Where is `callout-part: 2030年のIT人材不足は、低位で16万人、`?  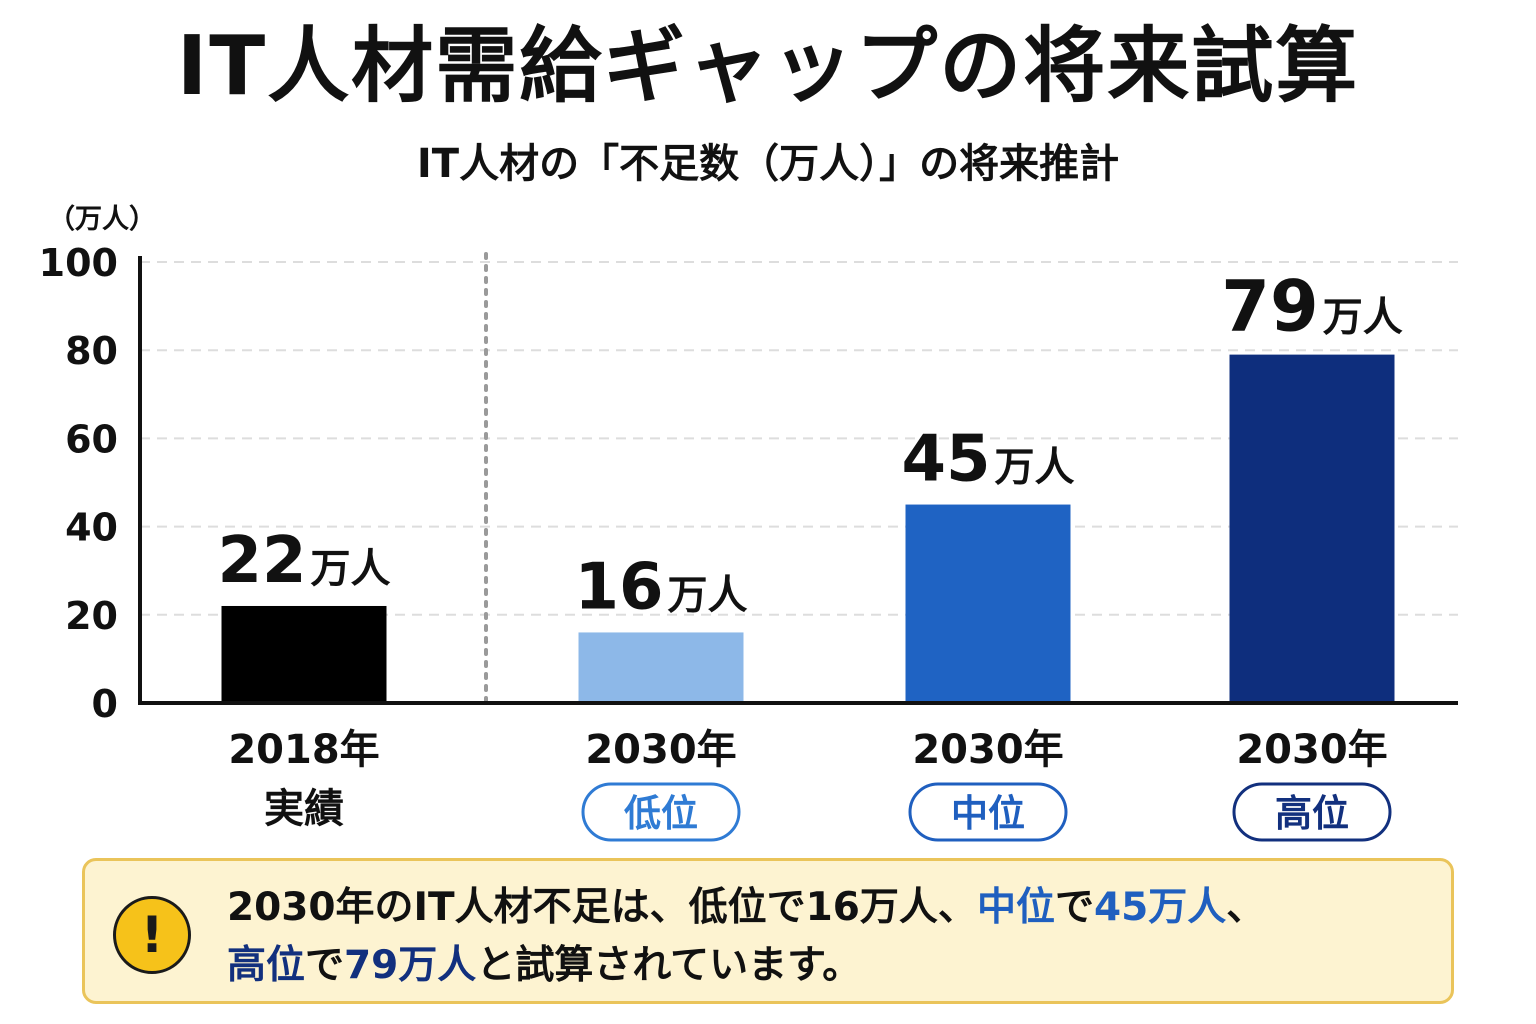
callout-part: 2030年のIT人材不足は、低位で16万人、 is located at coordinates (602, 907).